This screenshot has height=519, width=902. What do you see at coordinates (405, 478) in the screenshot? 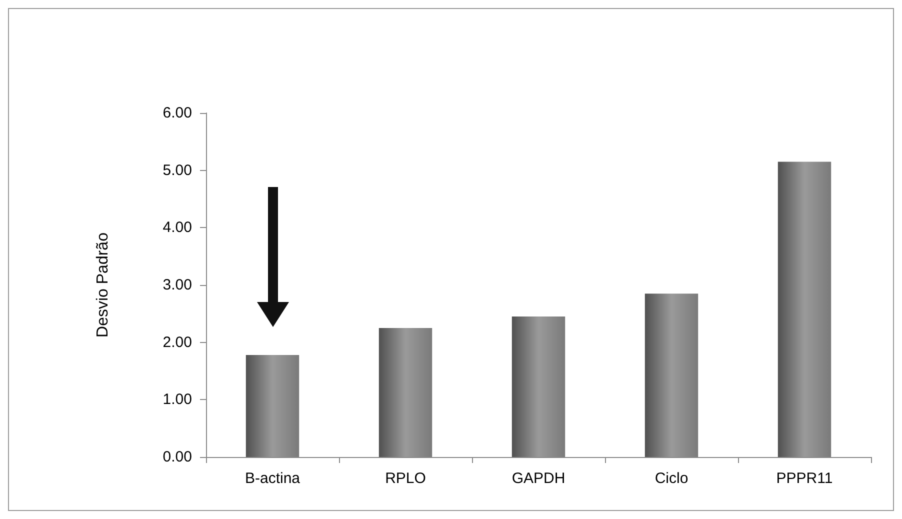
I see `x-tick-label: RPLO` at bounding box center [405, 478].